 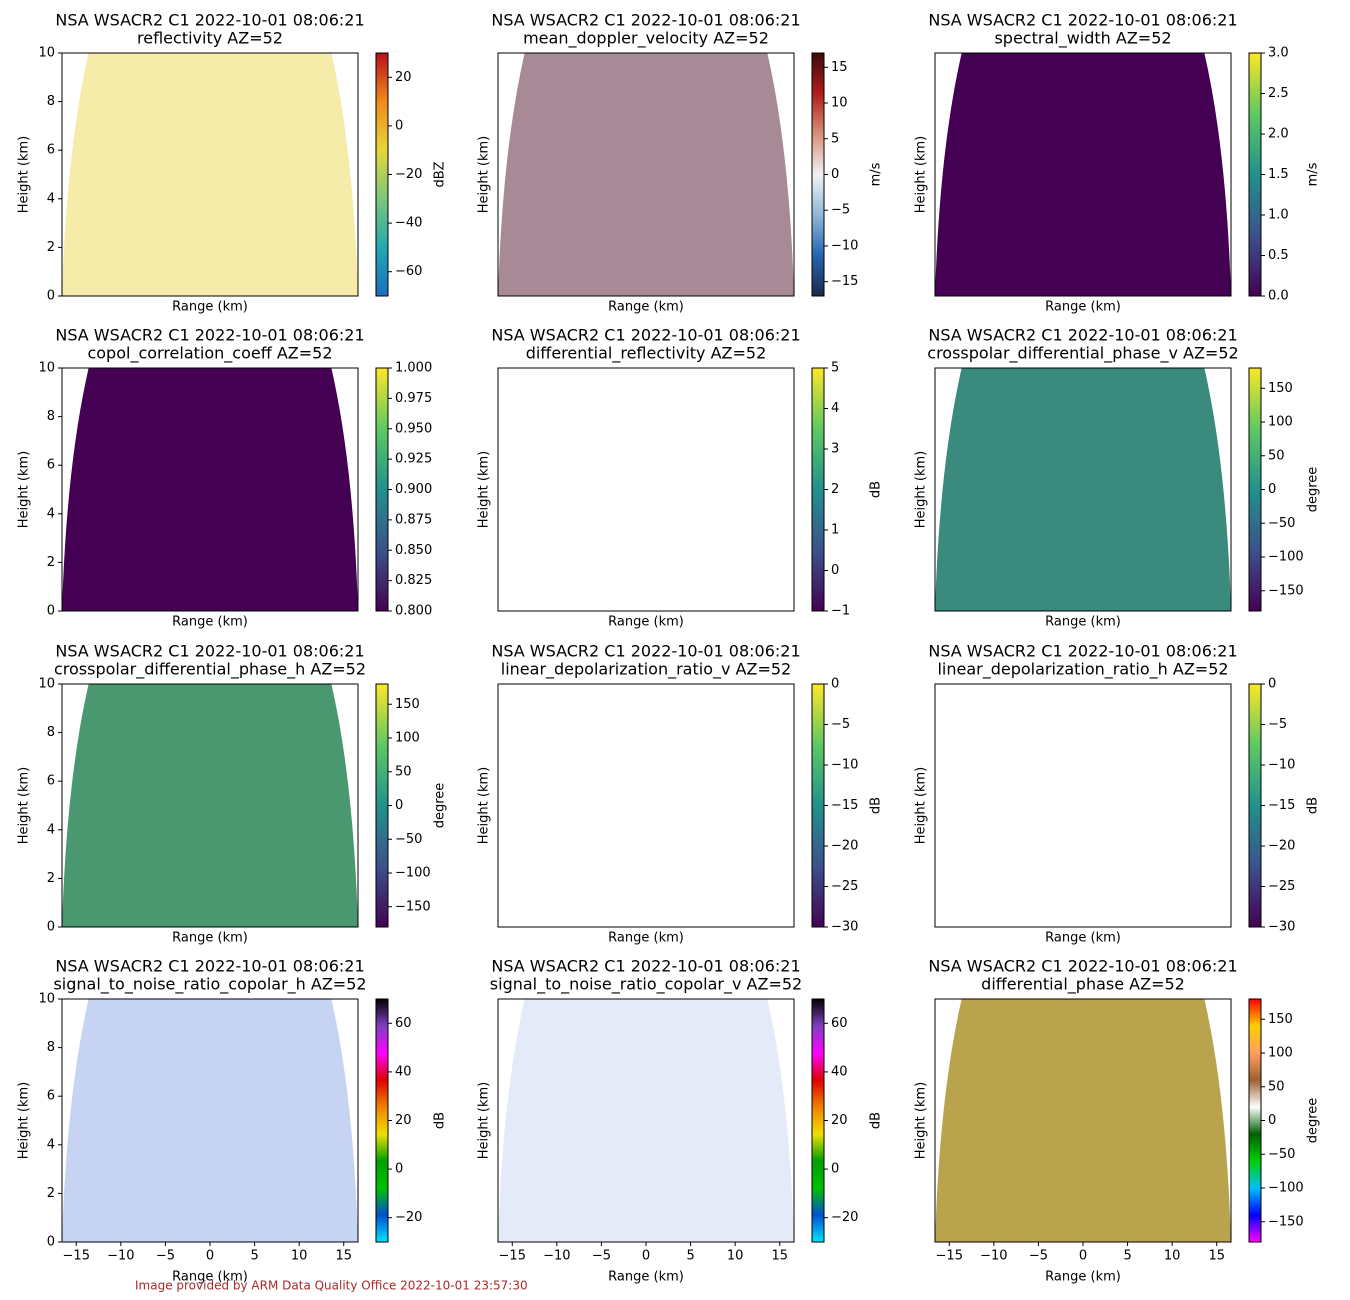 What do you see at coordinates (835, 368) in the screenshot?
I see `colorbar-tick-label: 5` at bounding box center [835, 368].